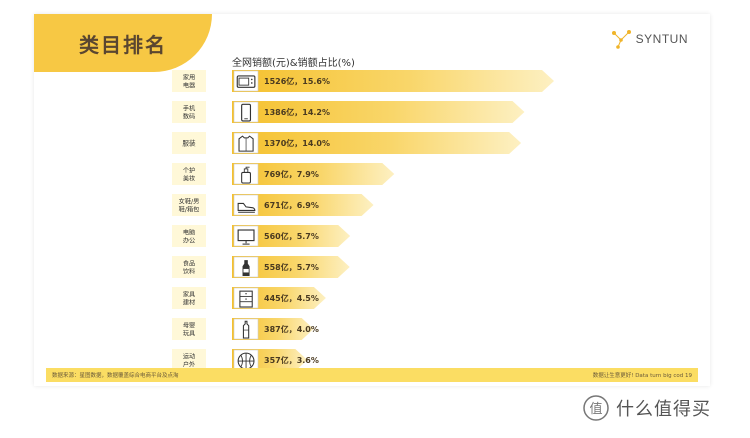 The height and width of the screenshot is (438, 750). I want to click on category-label: 户外, so click(189, 365).